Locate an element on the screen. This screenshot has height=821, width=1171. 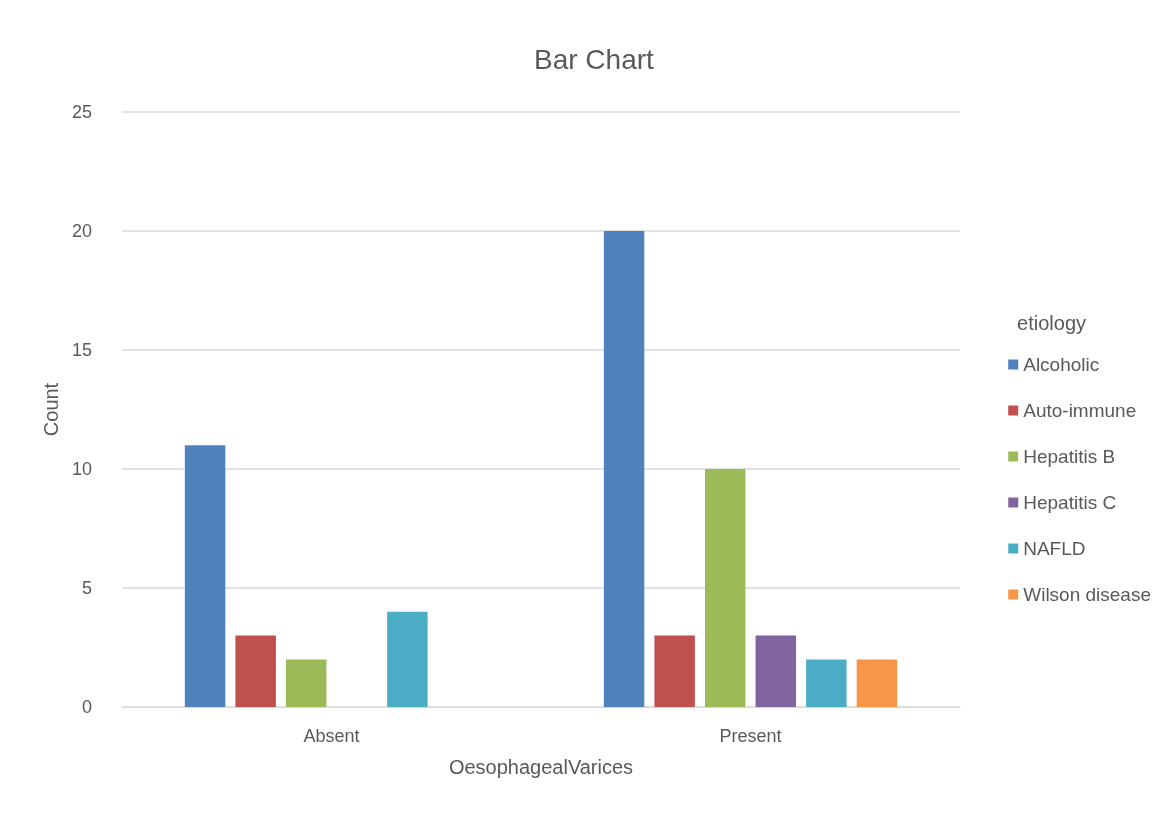
x-axis-title: OesophagealVarices is located at coordinates (541, 767).